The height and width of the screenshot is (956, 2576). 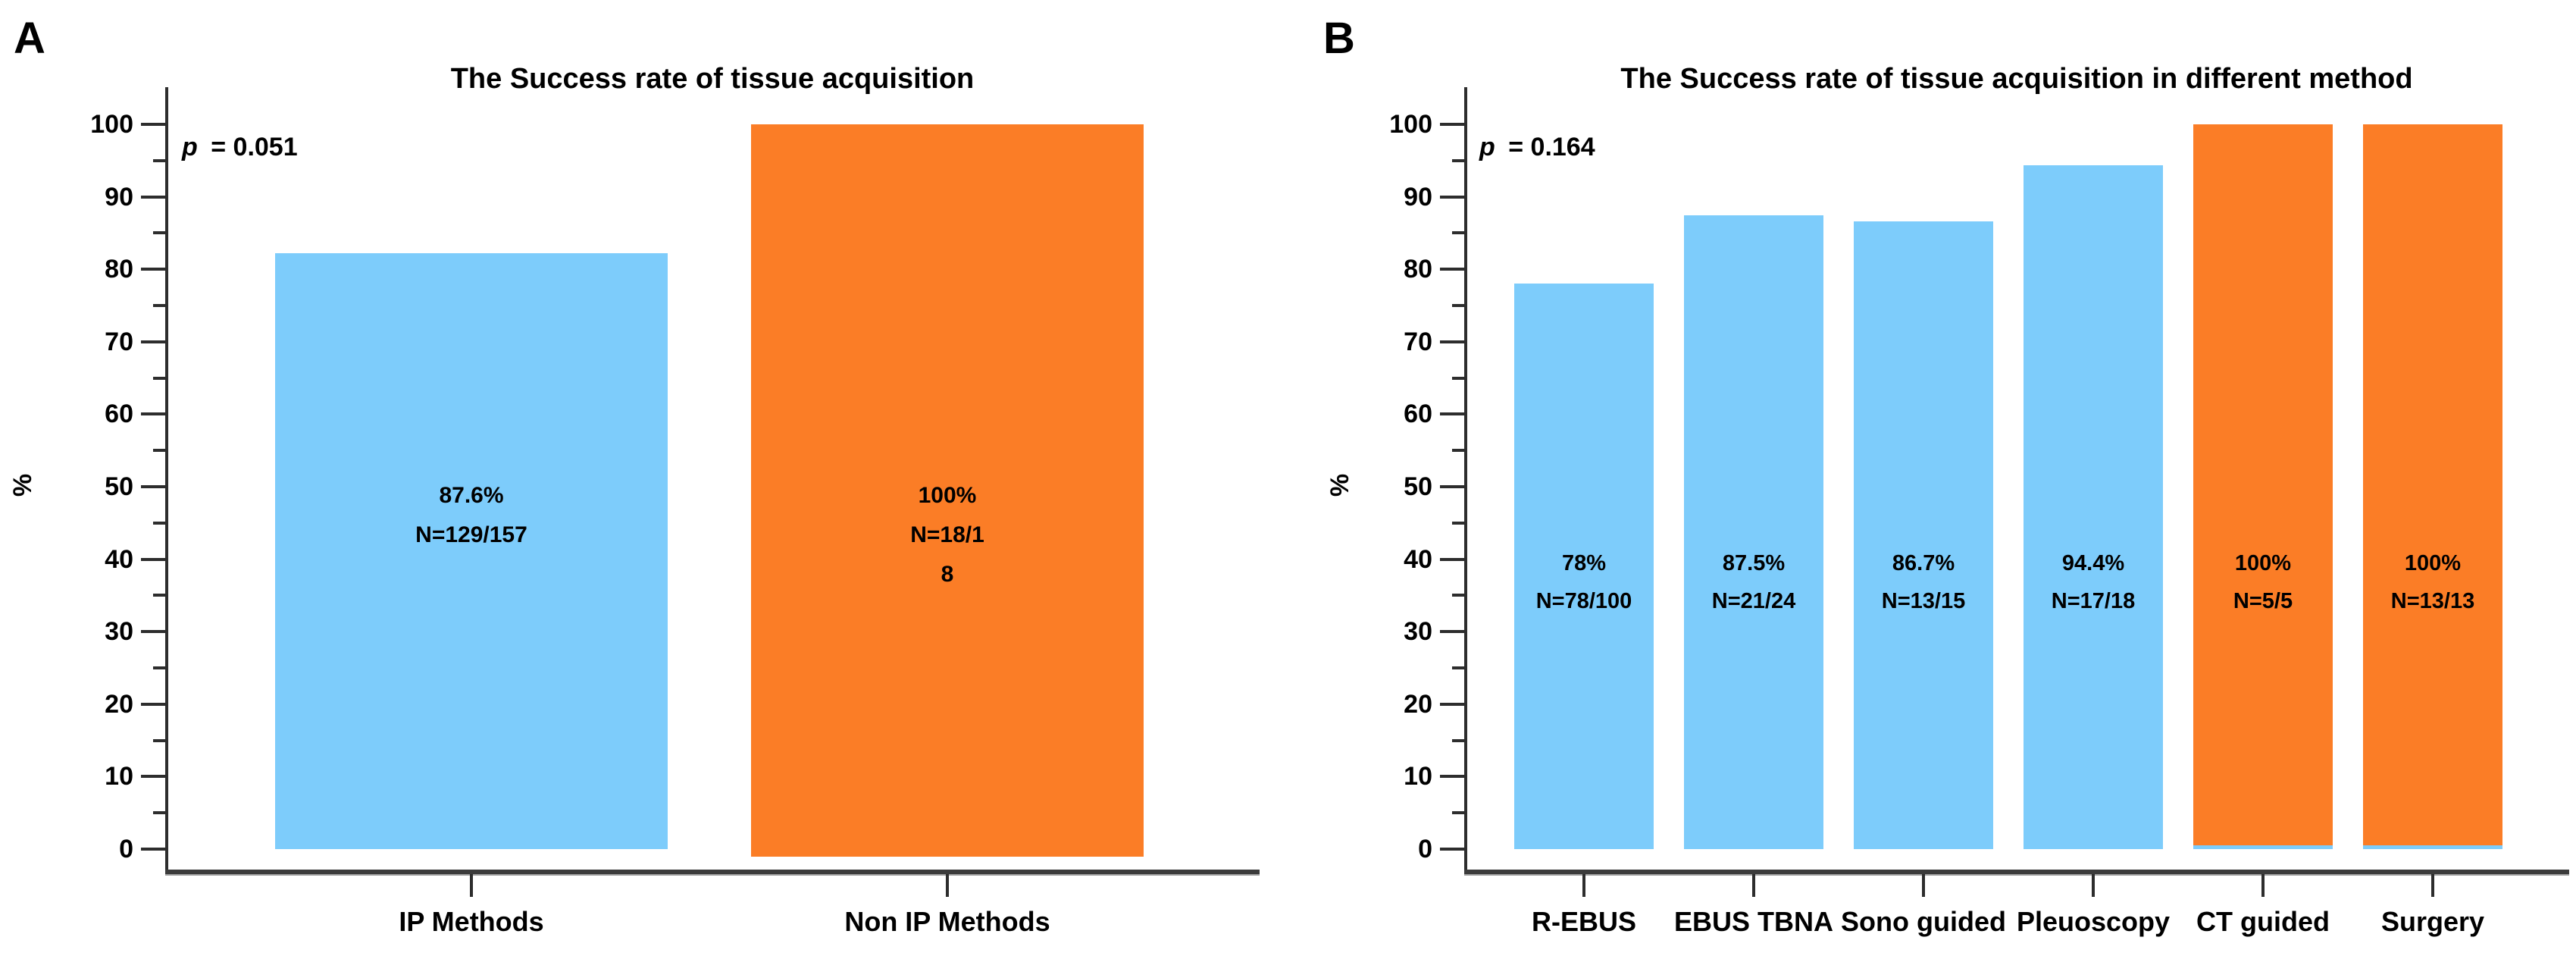 I want to click on bar-non-ip-methods, so click(x=947, y=490).